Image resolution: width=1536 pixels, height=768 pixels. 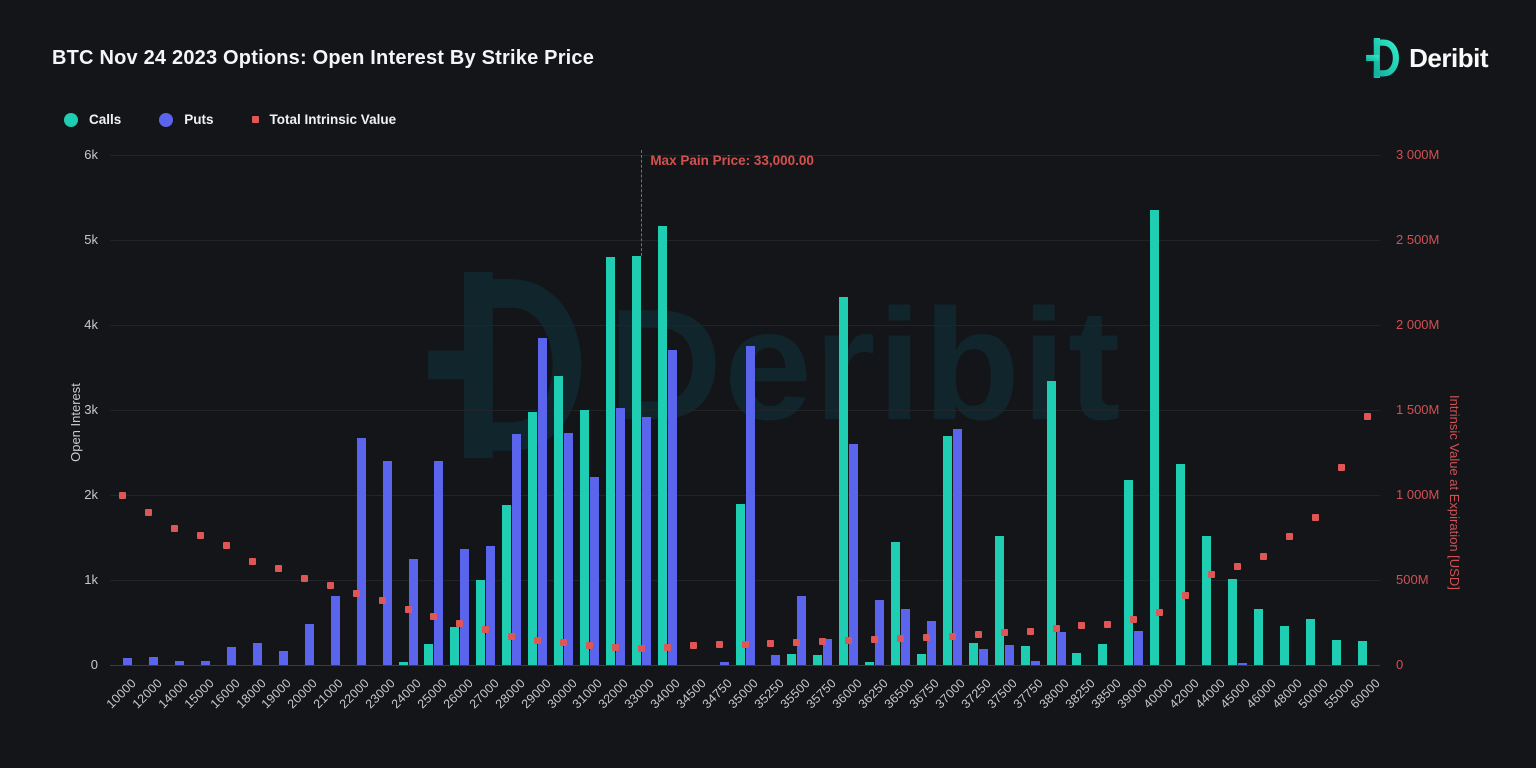 What do you see at coordinates (91, 324) in the screenshot?
I see `left-axis-tick: 4k` at bounding box center [91, 324].